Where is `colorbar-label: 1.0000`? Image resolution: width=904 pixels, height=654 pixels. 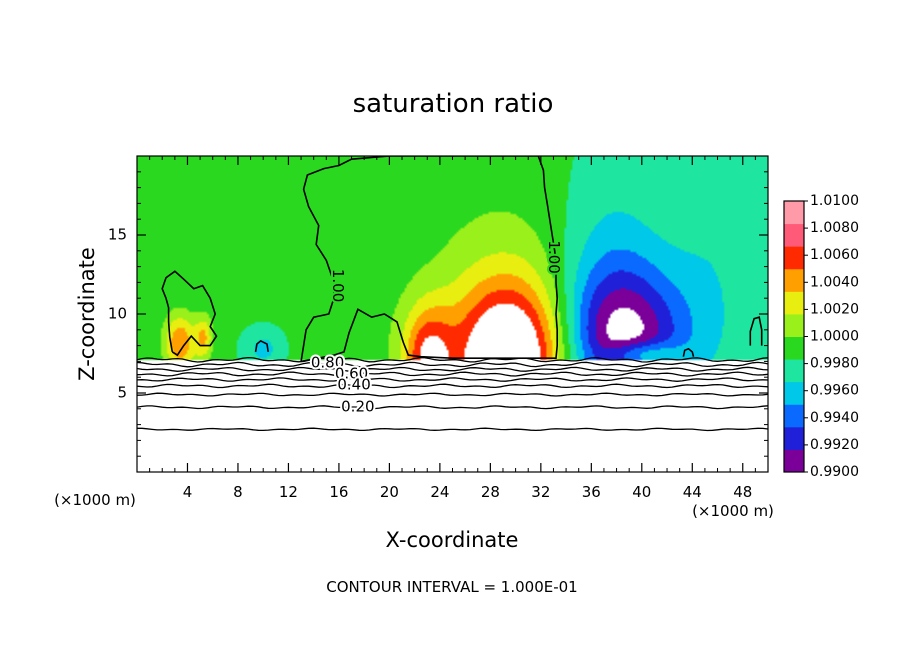
colorbar-label: 1.0000 is located at coordinates (834, 337).